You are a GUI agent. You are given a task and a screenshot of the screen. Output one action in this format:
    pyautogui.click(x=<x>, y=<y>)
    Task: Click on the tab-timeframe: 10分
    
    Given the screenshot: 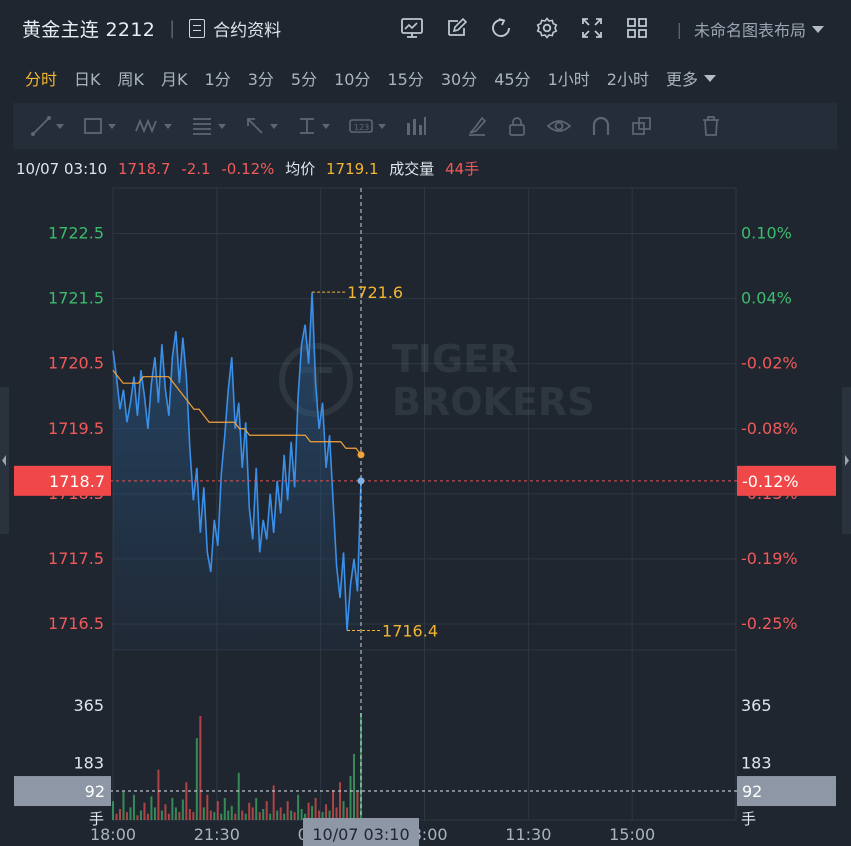 What is the action you would take?
    pyautogui.click(x=352, y=79)
    